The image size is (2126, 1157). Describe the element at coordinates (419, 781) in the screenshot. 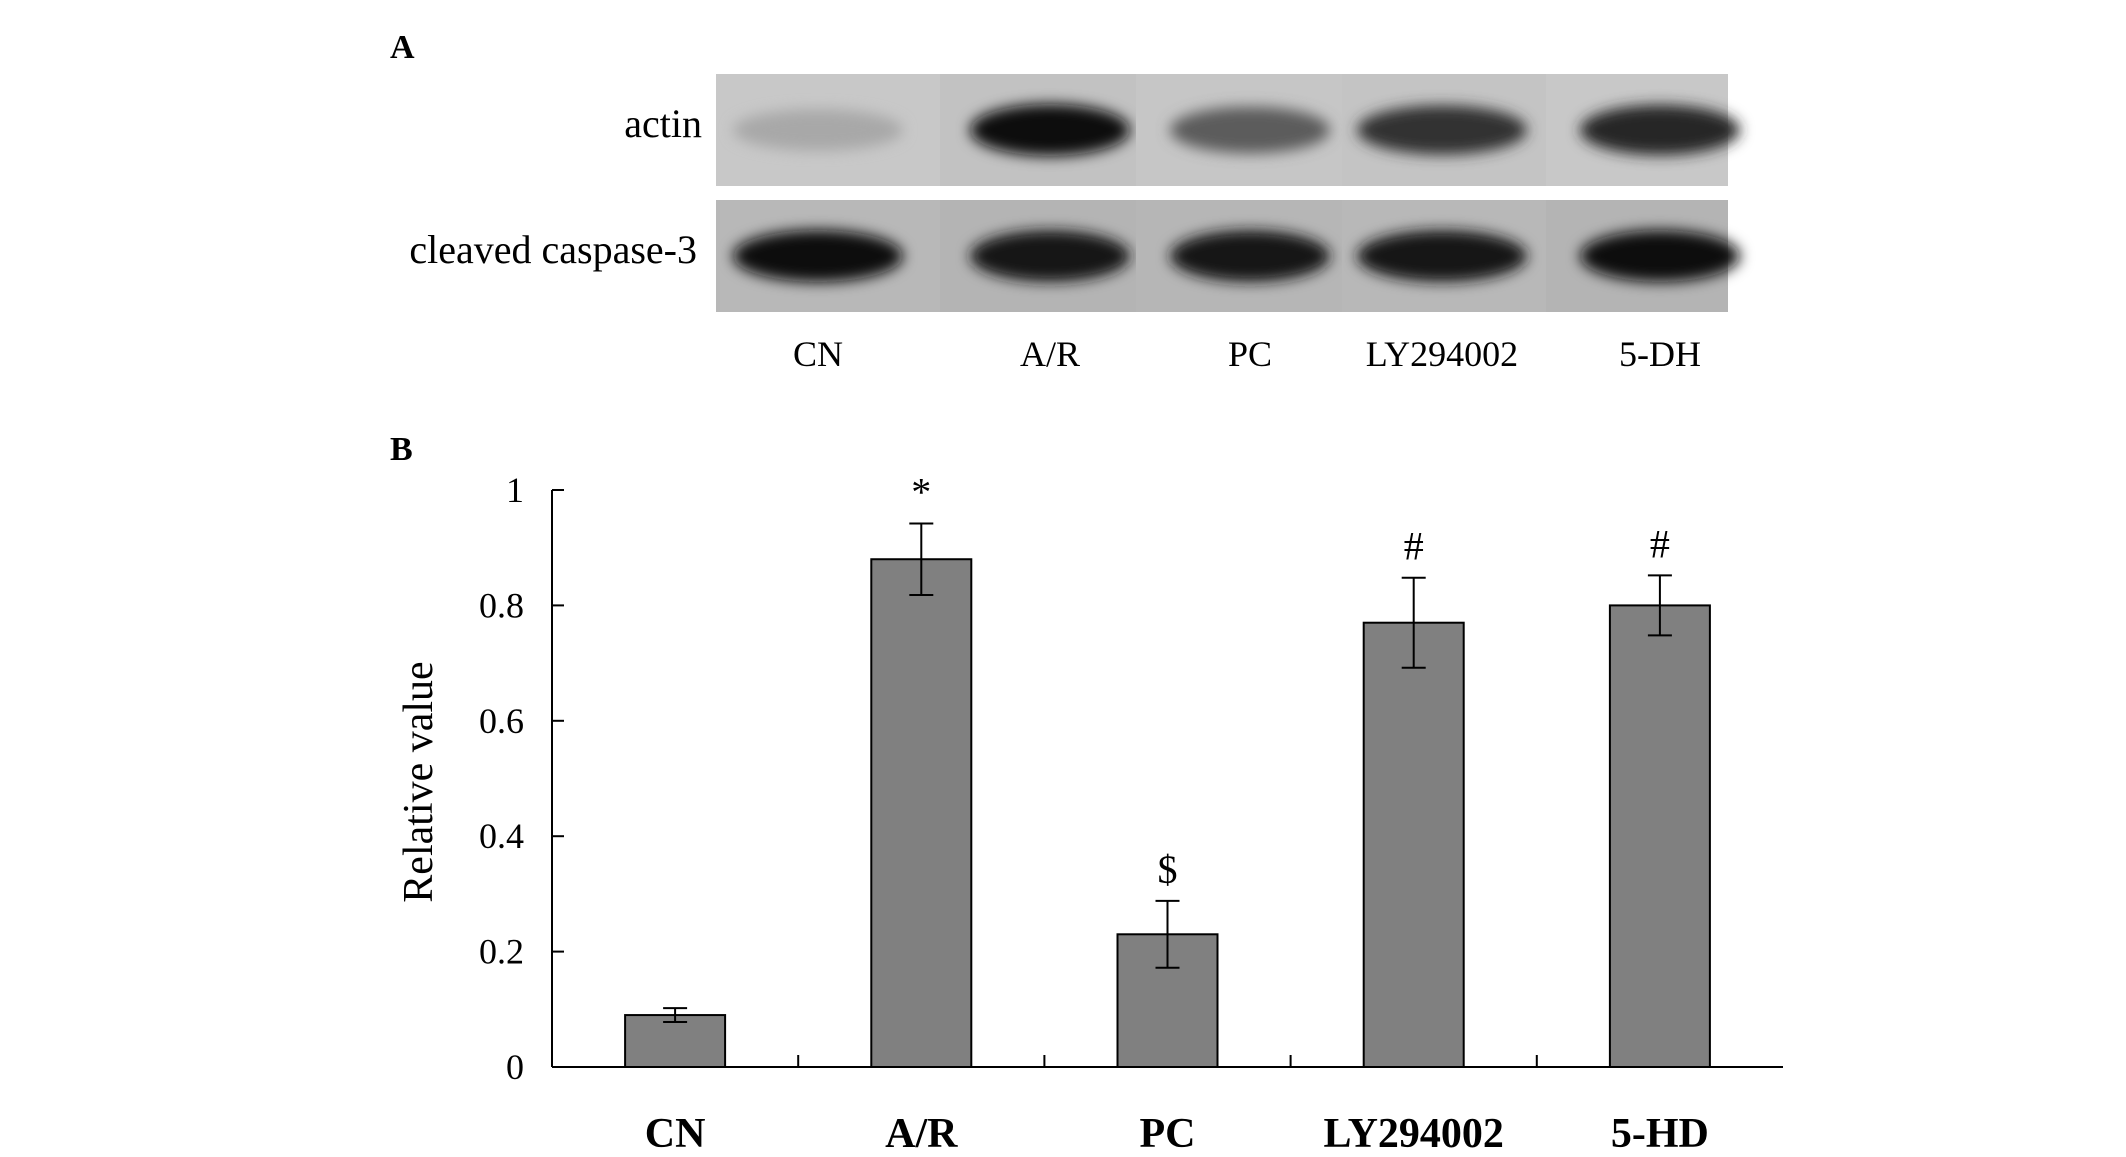

I see `y-axis-label: Relative value` at that location.